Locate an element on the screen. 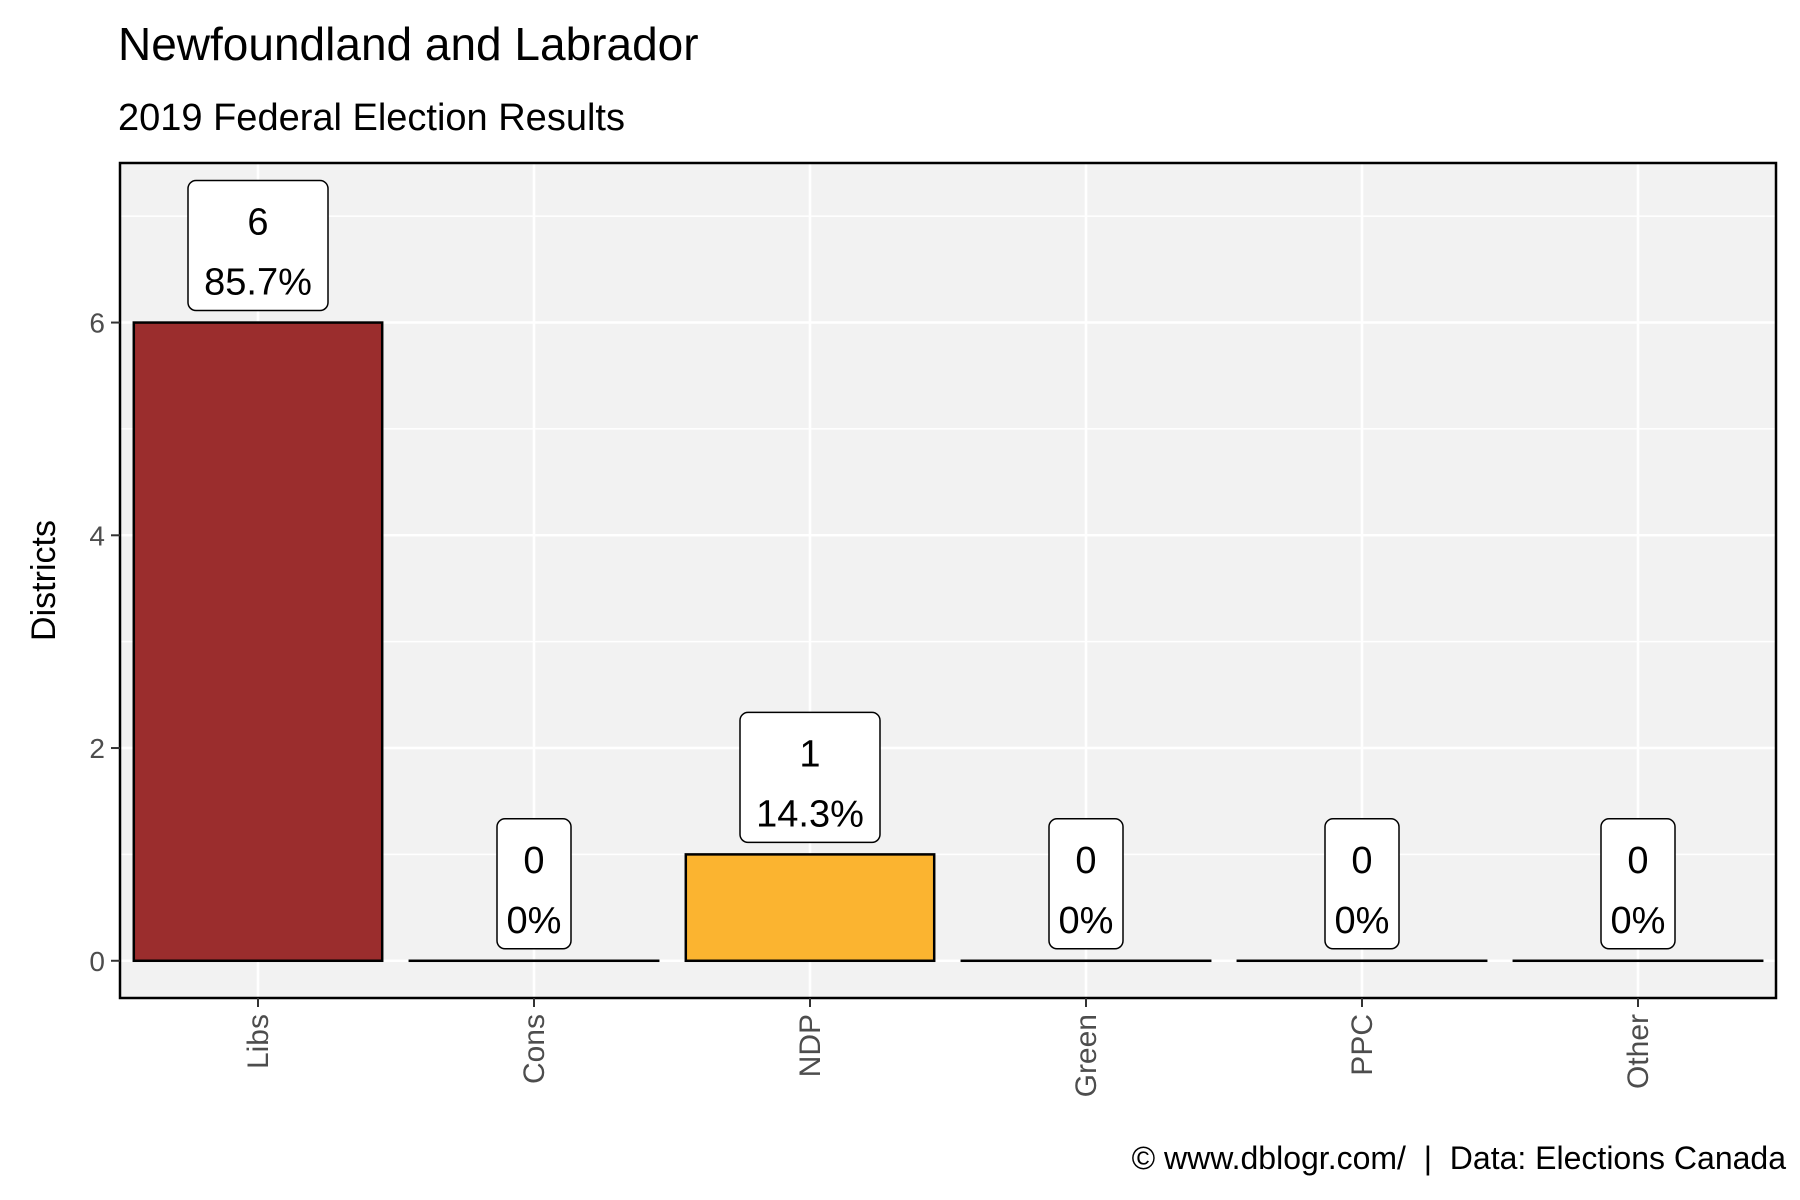  x-tick-label-other: Other is located at coordinates (1638, 1051).